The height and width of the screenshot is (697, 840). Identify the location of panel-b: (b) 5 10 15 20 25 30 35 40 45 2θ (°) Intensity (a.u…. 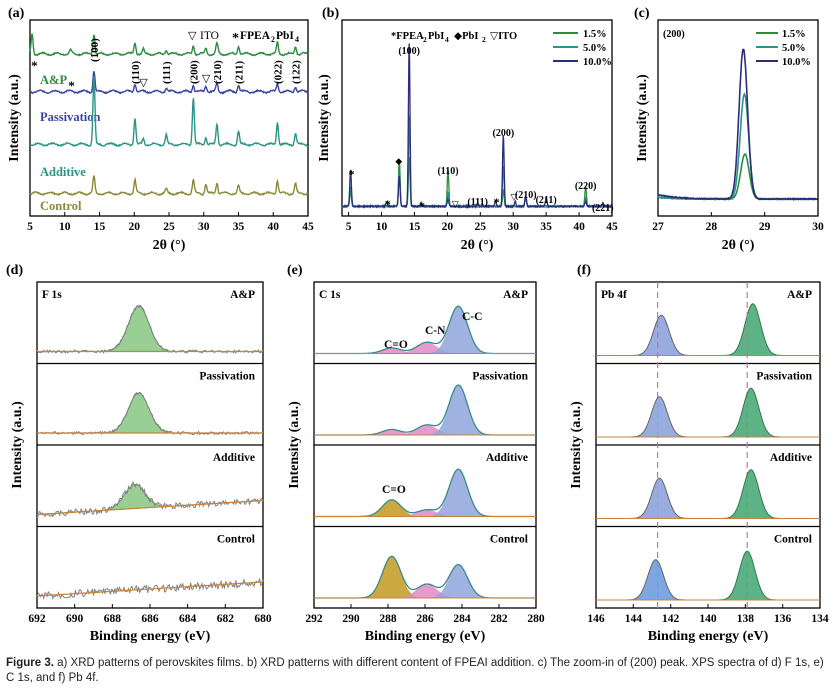
(467, 129).